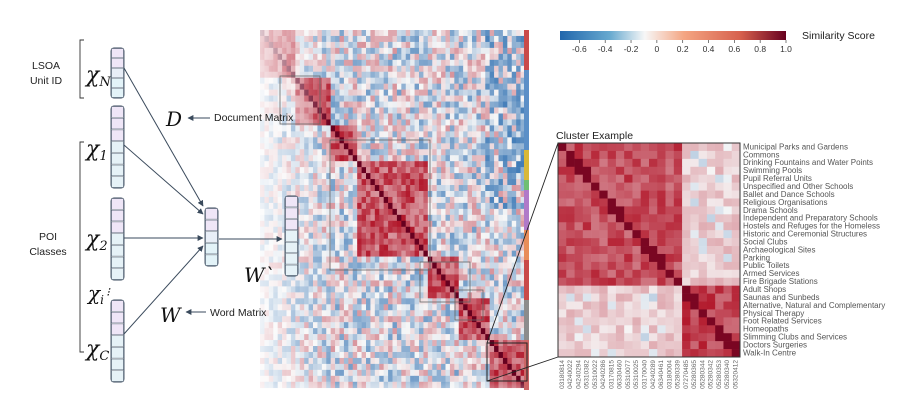 The image size is (924, 408). I want to click on vector-x-c, so click(117, 341).